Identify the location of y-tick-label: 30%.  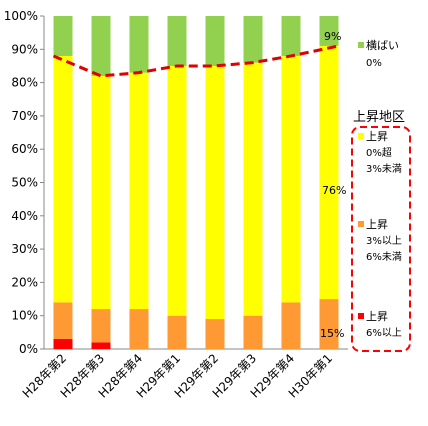
(24, 249).